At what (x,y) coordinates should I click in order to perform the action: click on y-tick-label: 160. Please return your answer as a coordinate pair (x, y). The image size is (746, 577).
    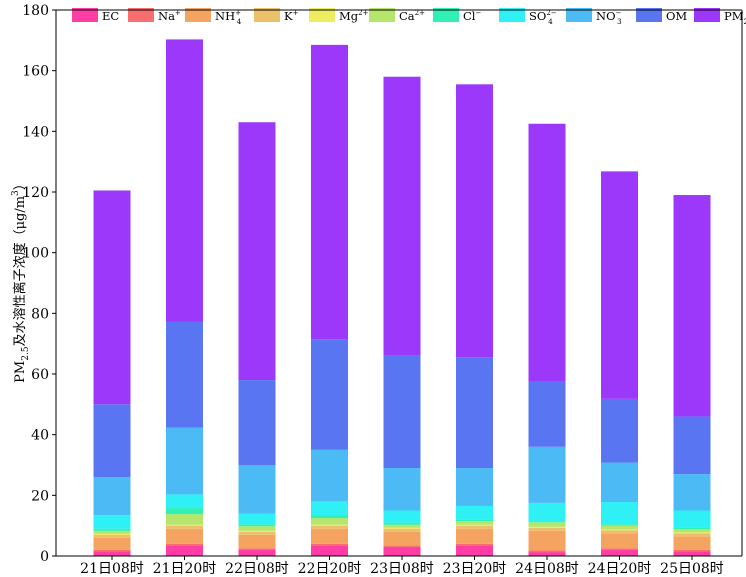
    Looking at the image, I should click on (35, 72).